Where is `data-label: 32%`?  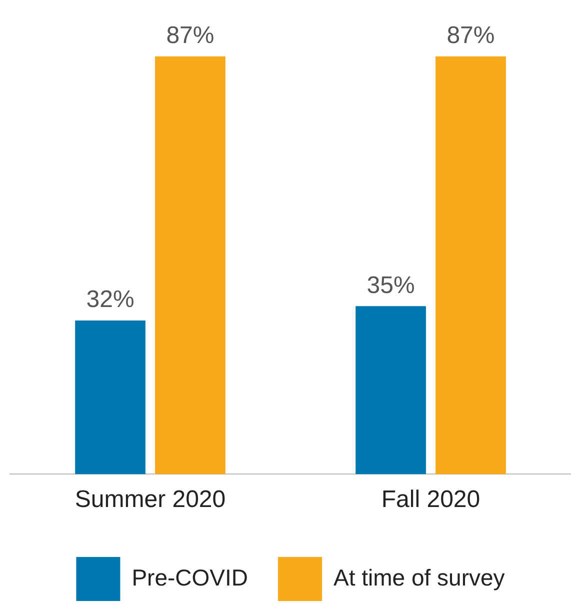 data-label: 32% is located at coordinates (110, 300).